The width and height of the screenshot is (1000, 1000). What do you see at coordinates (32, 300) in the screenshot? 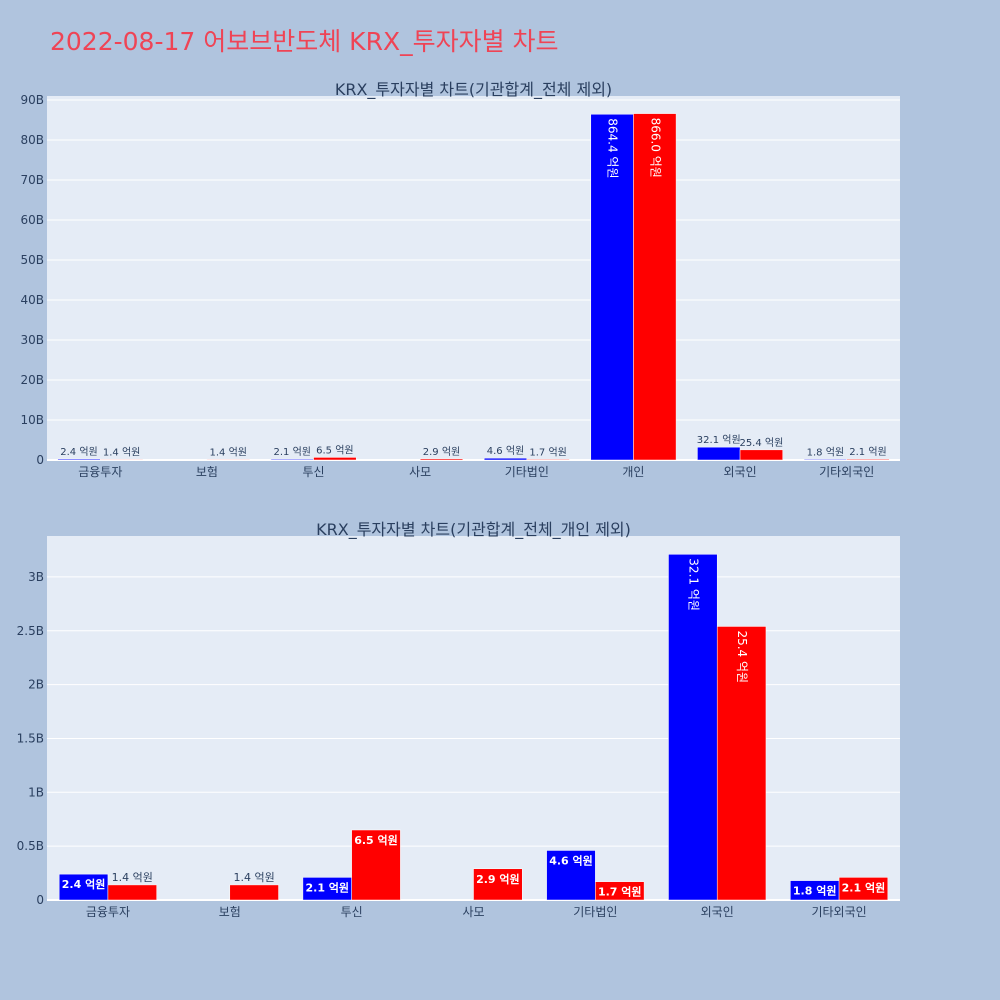
I see `y-tick-label: 40B` at bounding box center [32, 300].